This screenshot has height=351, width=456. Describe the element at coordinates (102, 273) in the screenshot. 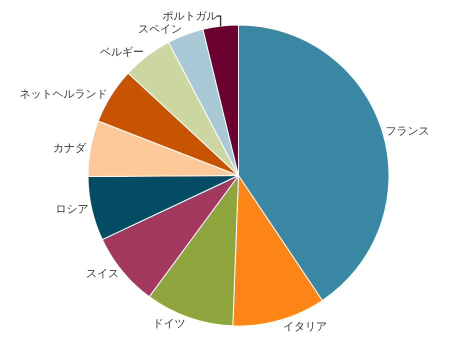

I see `slice-label: スイス` at that location.